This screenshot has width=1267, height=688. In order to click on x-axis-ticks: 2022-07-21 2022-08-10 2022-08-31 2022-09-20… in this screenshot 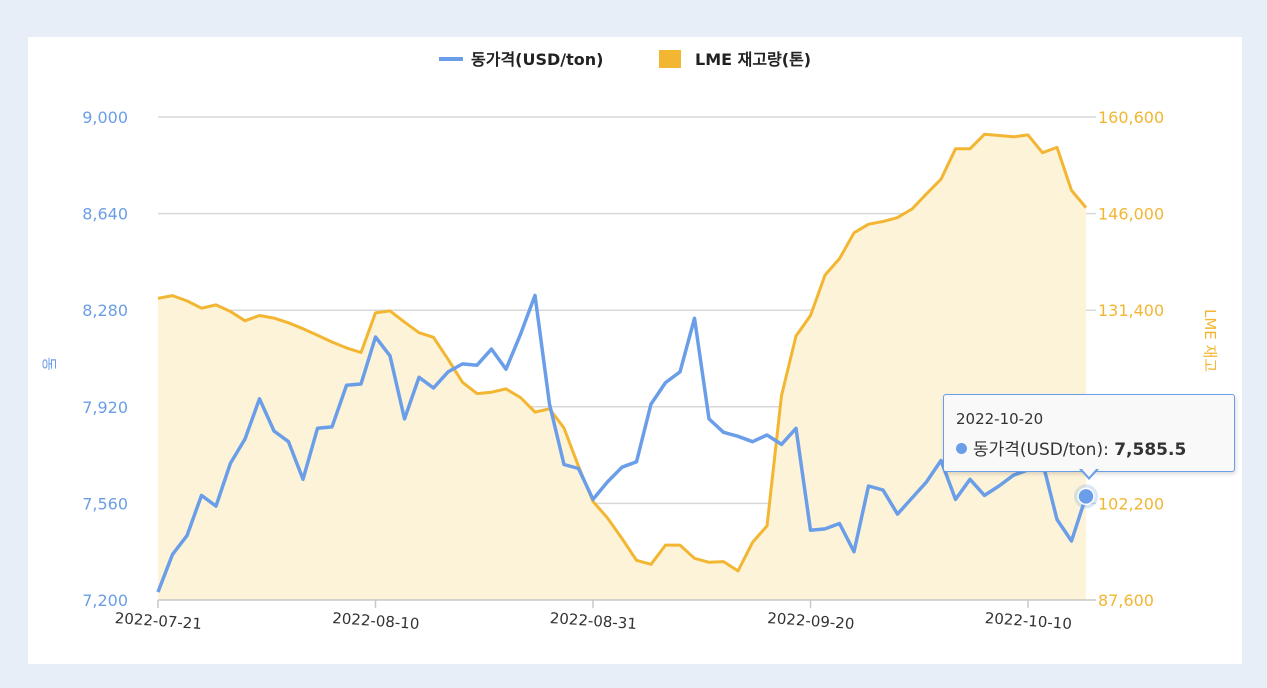, I will do `click(593, 621)`.